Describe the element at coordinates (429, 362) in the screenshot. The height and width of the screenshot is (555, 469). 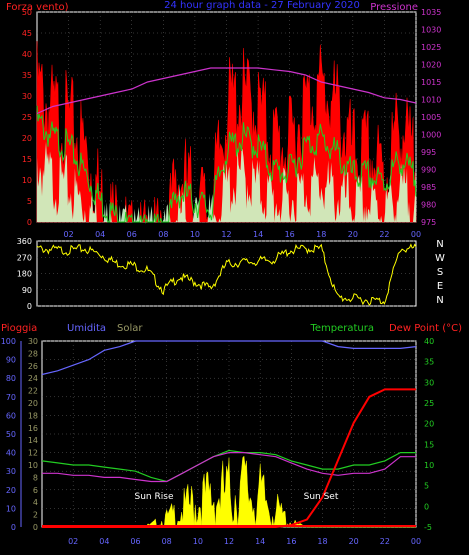
I see `temperature-y-tick-label: 35` at that location.